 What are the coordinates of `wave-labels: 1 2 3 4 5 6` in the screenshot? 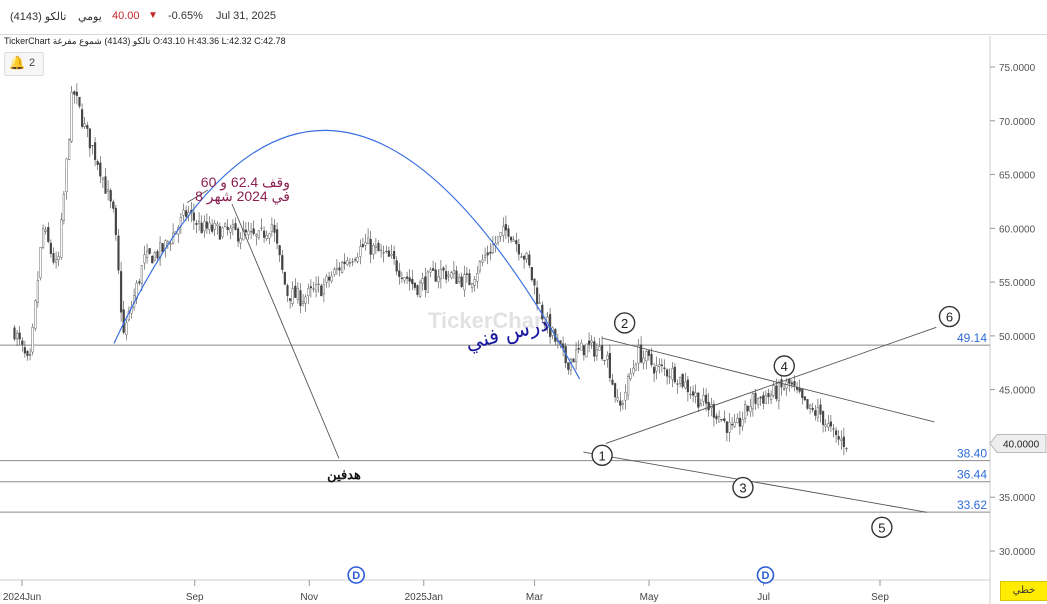 It's located at (776, 422).